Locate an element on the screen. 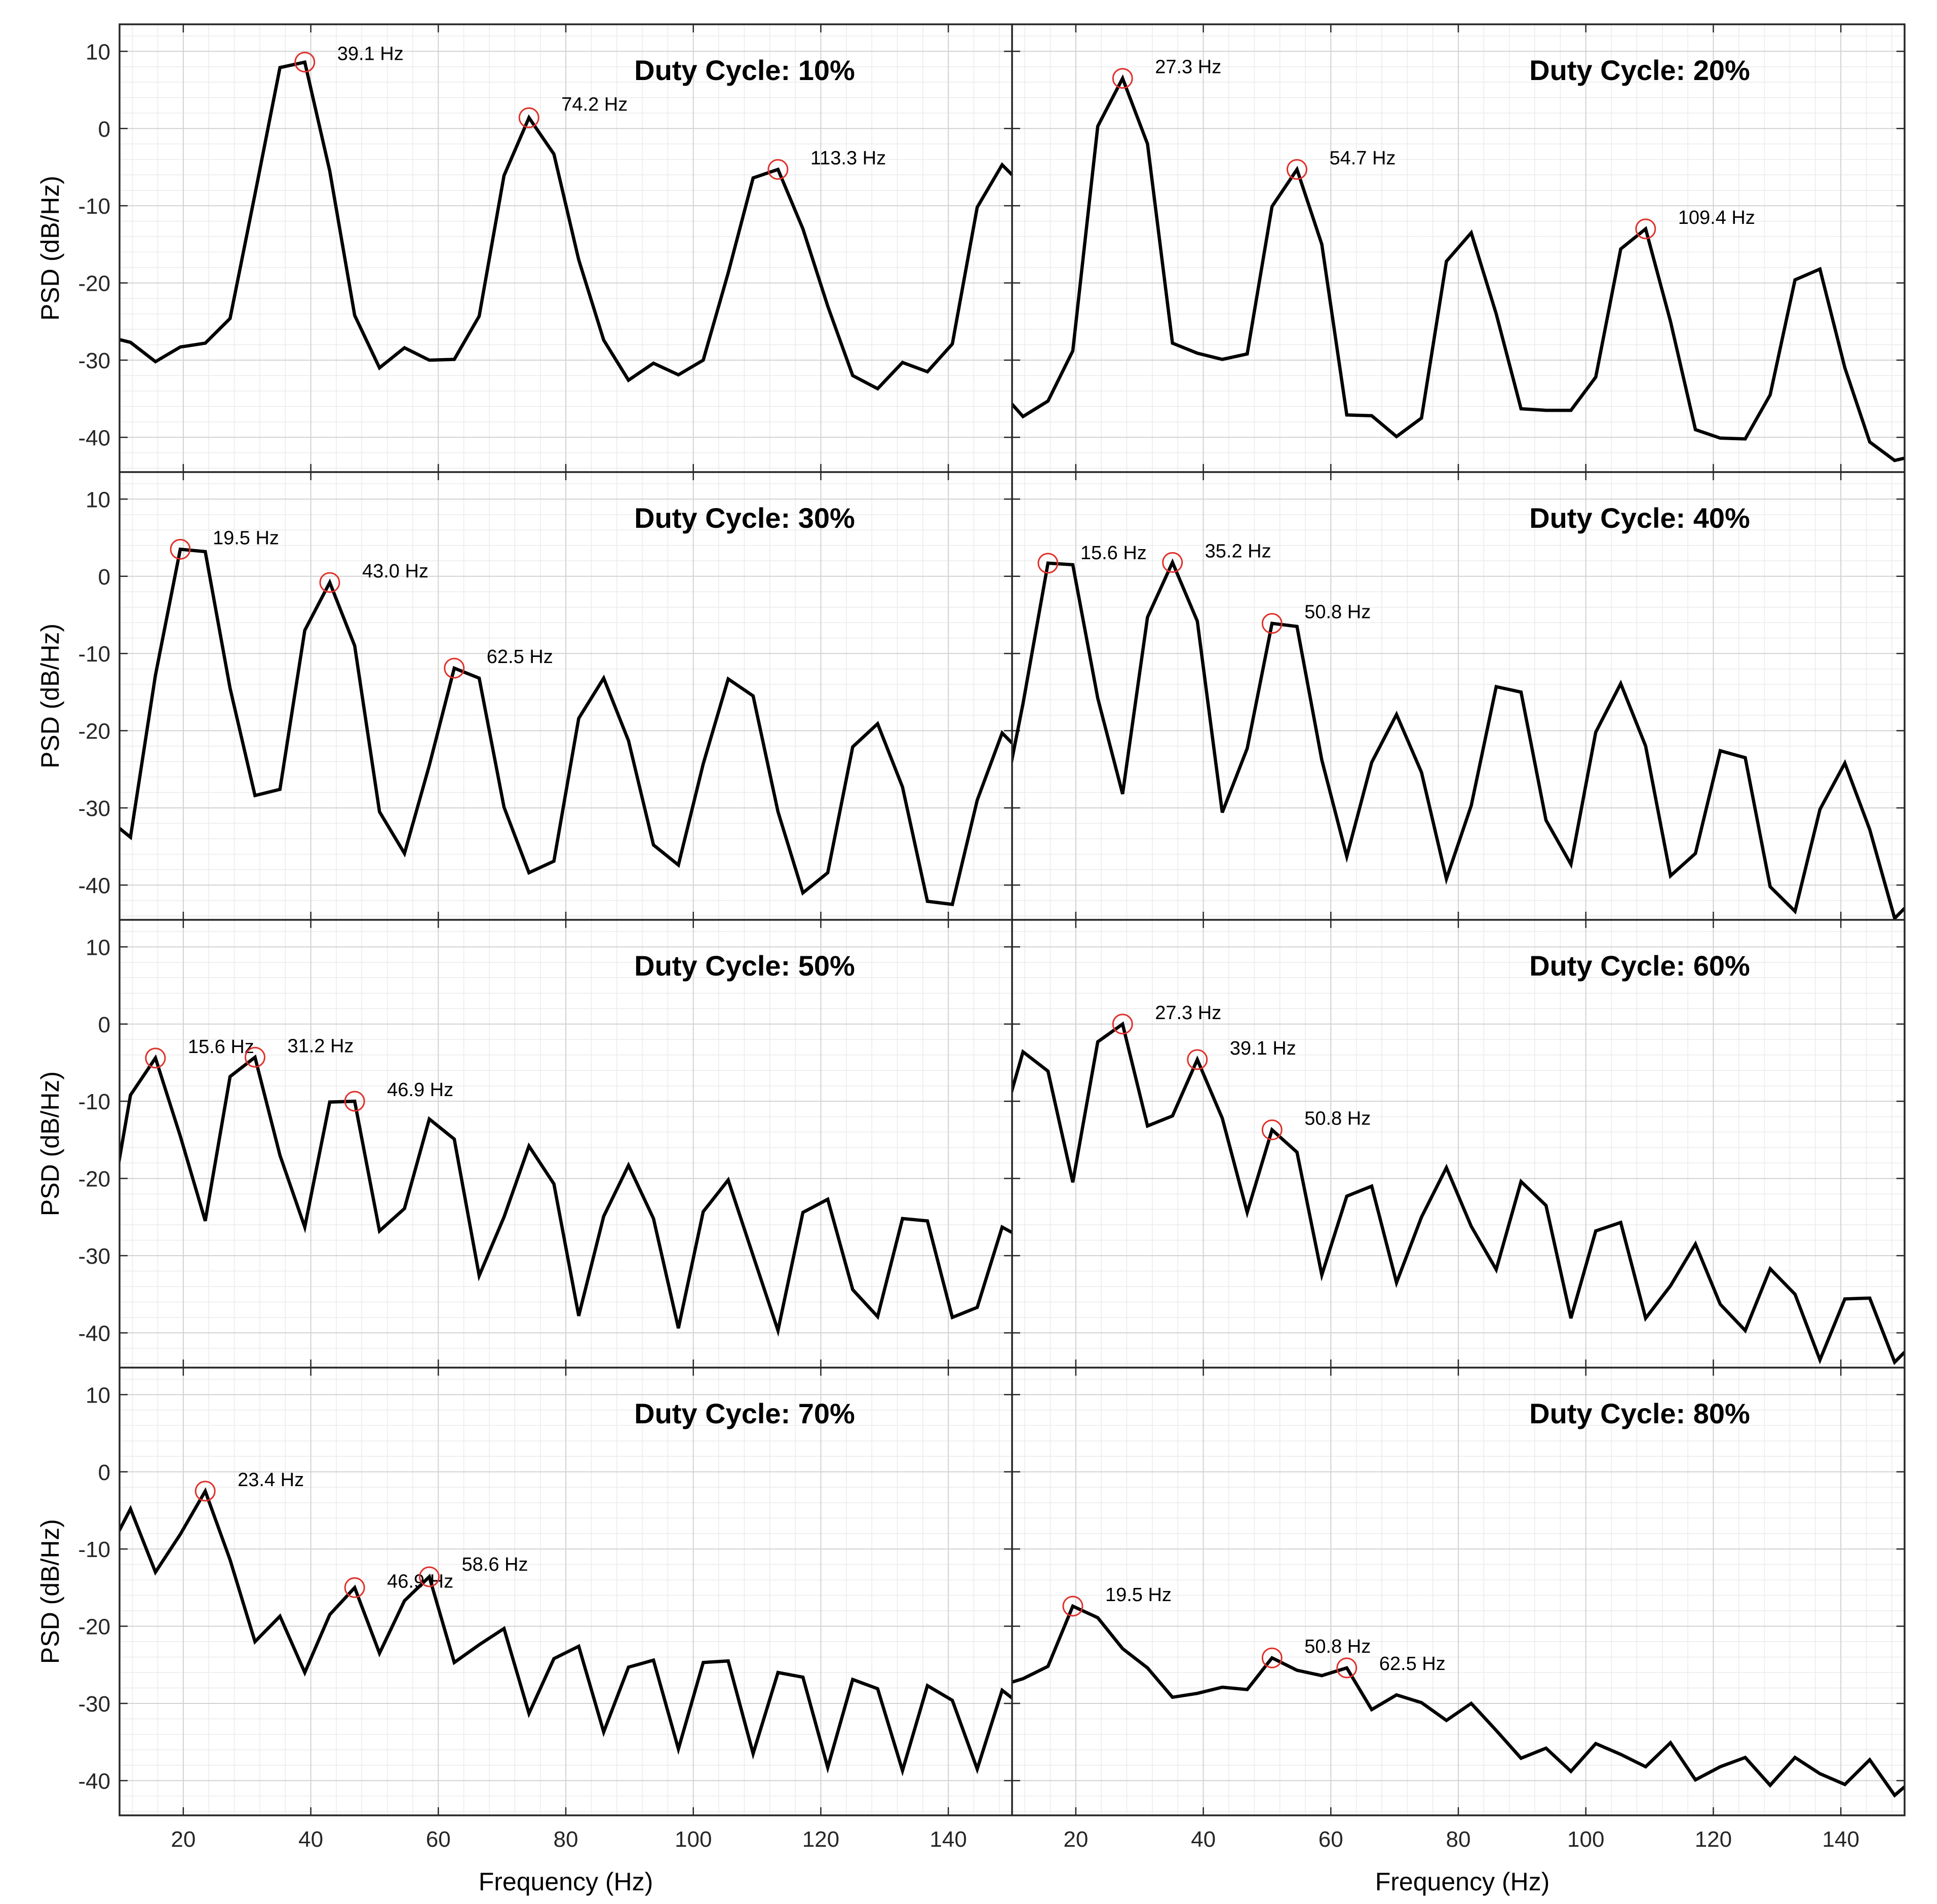 Image resolution: width=1937 pixels, height=1904 pixels. panel-duty-2: 27.3 Hz 54.7 Hz 109.4 Hz Duty Cycle: 20% is located at coordinates (1458, 248).